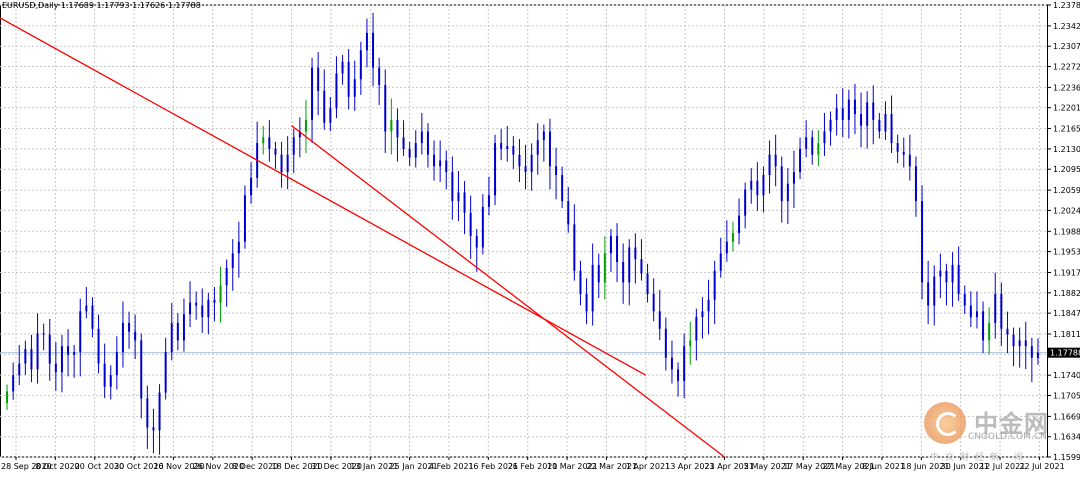 Image resolution: width=1080 pixels, height=478 pixels. Describe the element at coordinates (1066, 129) in the screenshot. I see `y-tick-label: 1.21650` at that location.